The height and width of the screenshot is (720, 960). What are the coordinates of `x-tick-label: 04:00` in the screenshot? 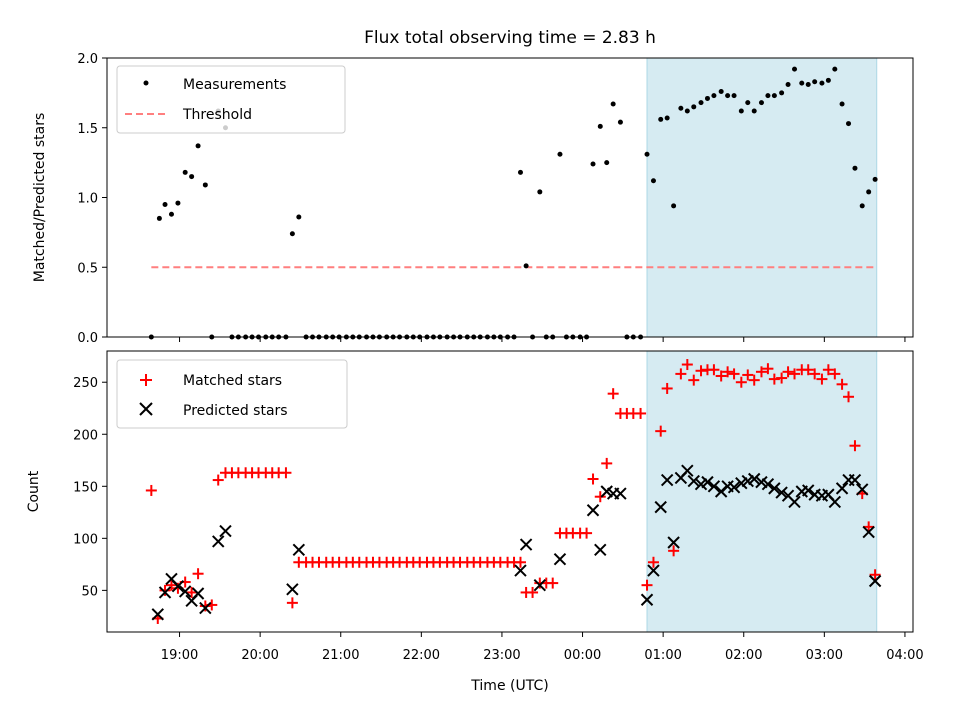 It's located at (904, 655).